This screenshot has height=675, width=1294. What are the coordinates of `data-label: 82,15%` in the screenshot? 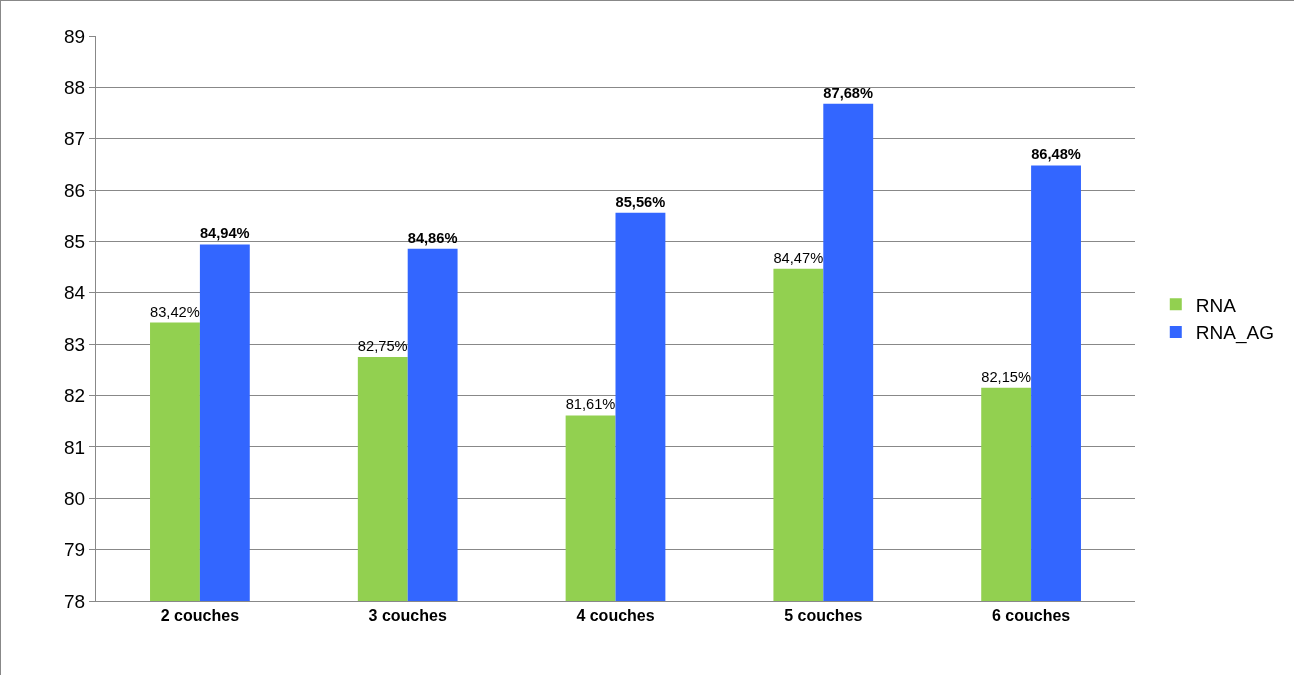 It's located at (1006, 376).